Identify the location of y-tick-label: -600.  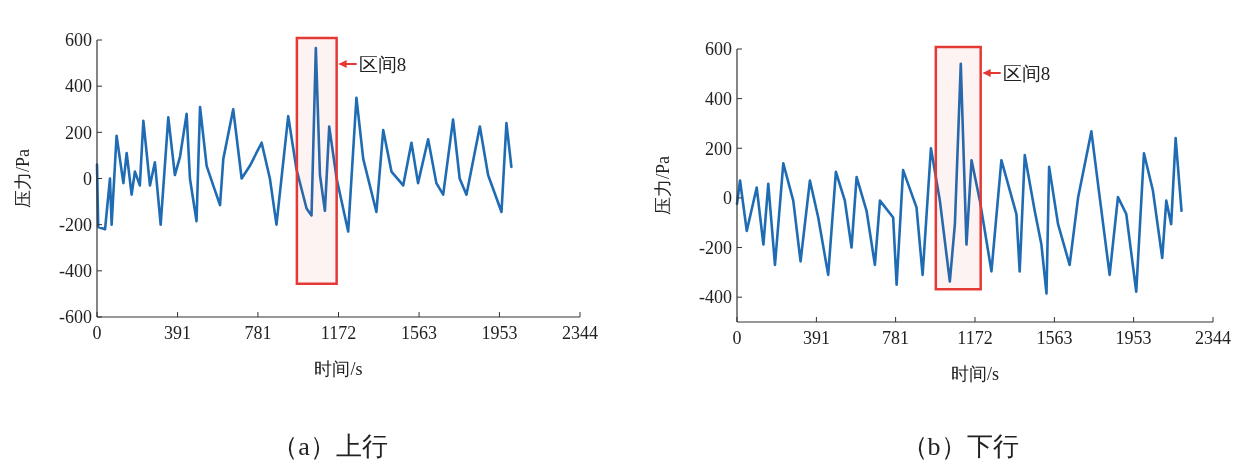
(75, 317).